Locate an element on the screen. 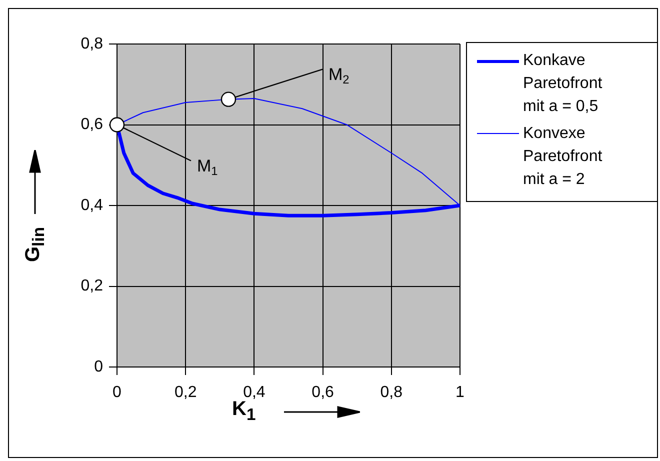  x-tick-label: 0 is located at coordinates (117, 393).